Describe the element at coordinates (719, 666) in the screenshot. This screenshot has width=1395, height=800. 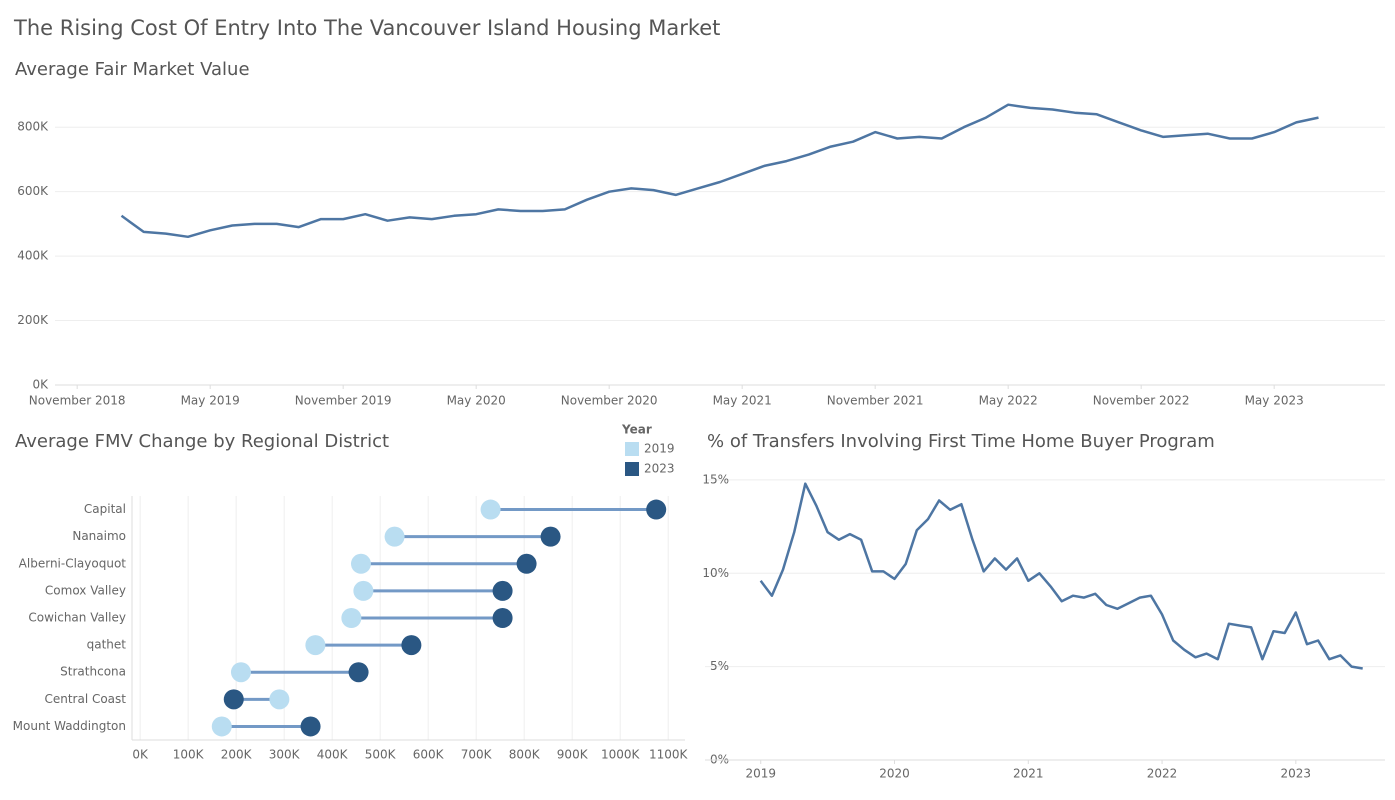
I see `y-tick-label: 5%` at that location.